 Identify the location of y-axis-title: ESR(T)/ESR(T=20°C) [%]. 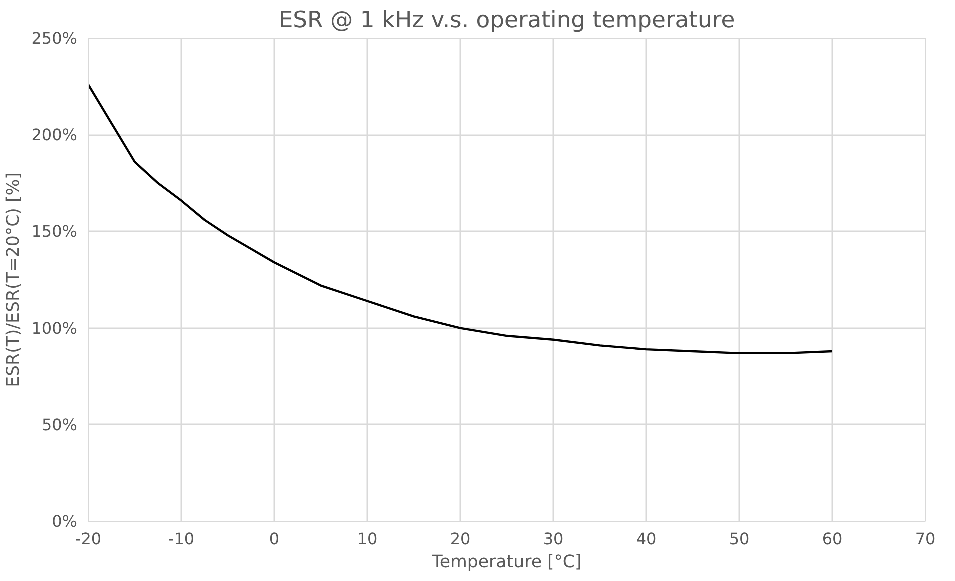
(14, 280).